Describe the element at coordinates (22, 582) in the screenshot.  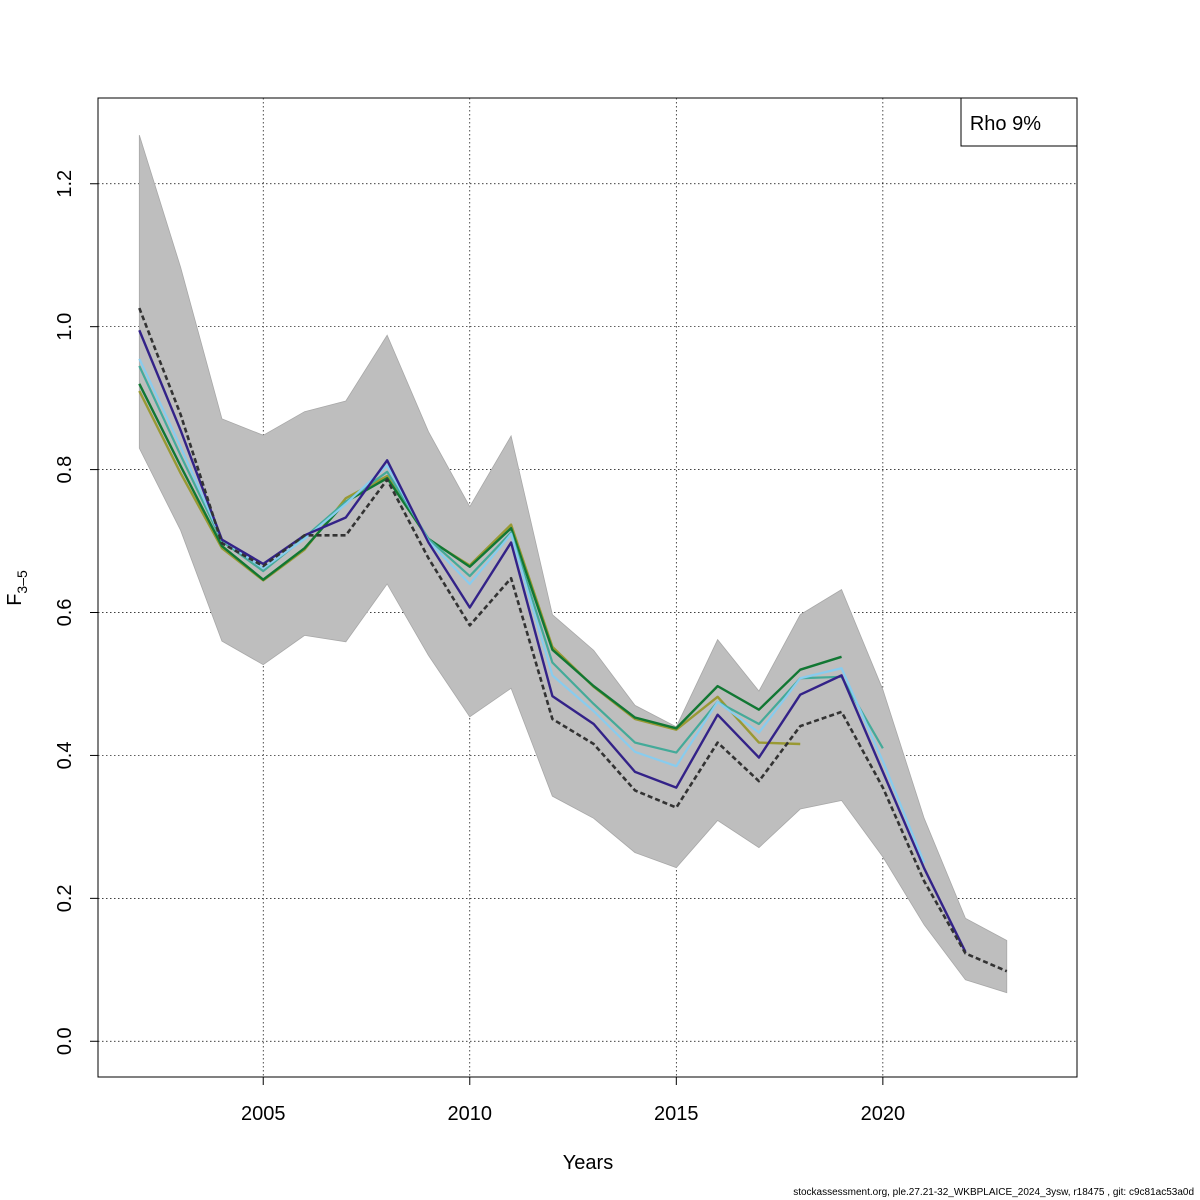
I see `y-axis-title-subscript: 3–5` at that location.